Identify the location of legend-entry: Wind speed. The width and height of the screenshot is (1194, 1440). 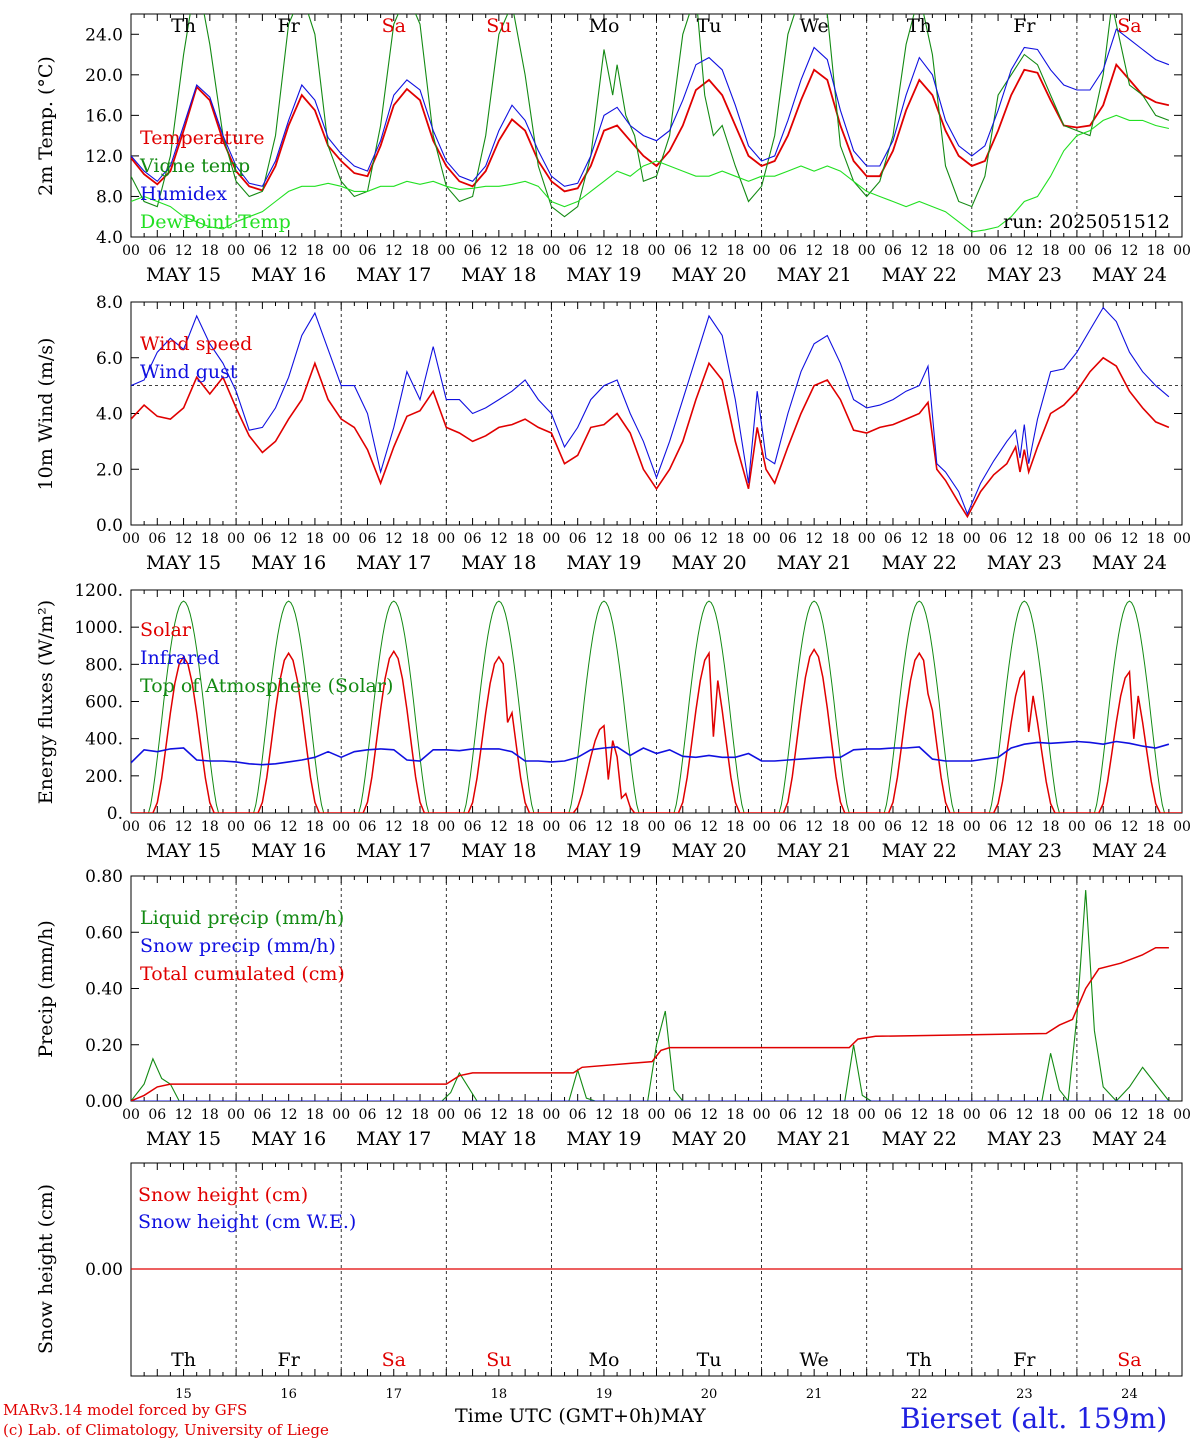
(196, 344).